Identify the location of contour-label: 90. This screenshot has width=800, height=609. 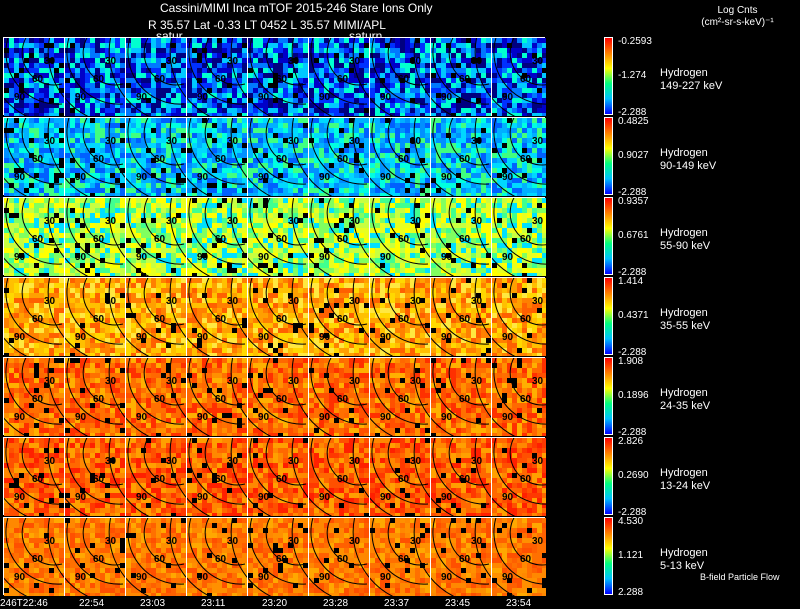
(203, 177).